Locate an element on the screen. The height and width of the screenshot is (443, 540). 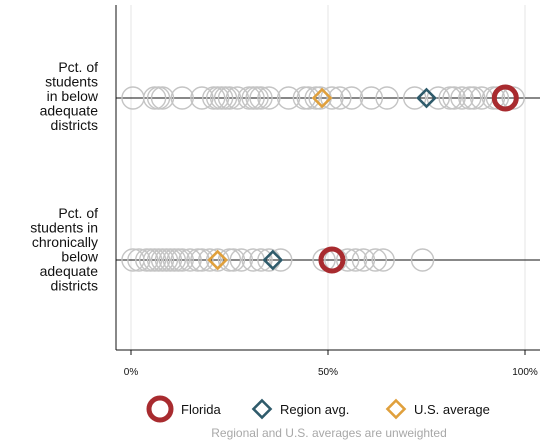
x-tick-label: 100% is located at coordinates (525, 372).